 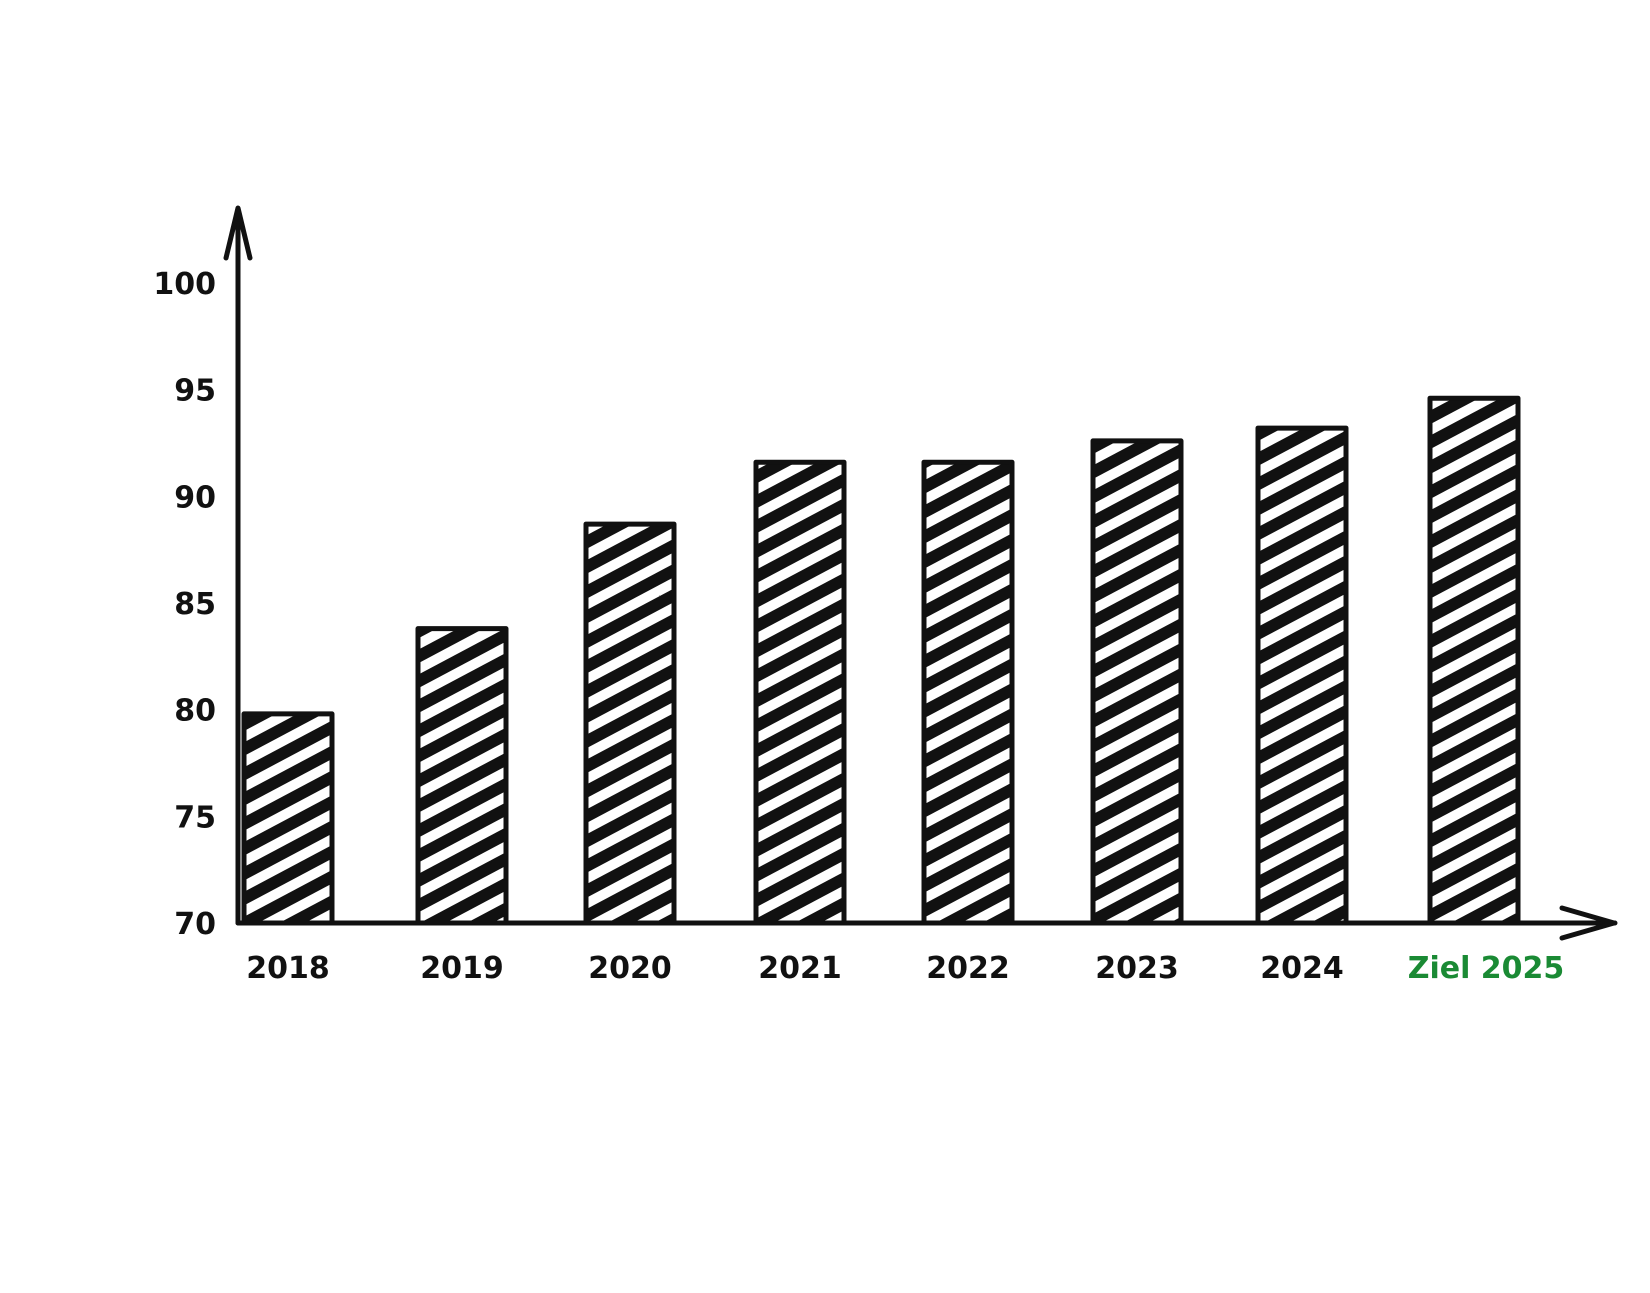 What do you see at coordinates (800, 968) in the screenshot?
I see `x-label-2021: 2021` at bounding box center [800, 968].